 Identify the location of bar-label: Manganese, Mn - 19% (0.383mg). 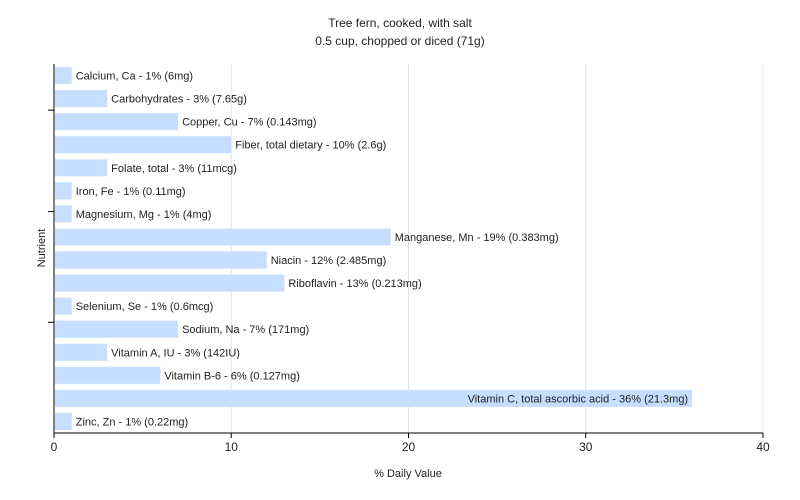
(477, 238).